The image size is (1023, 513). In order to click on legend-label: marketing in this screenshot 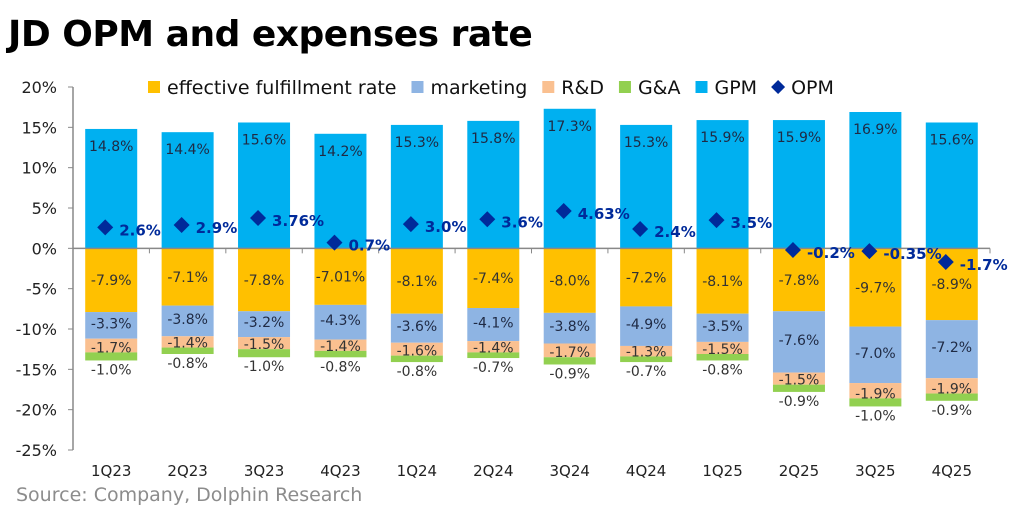, I will do `click(478, 88)`.